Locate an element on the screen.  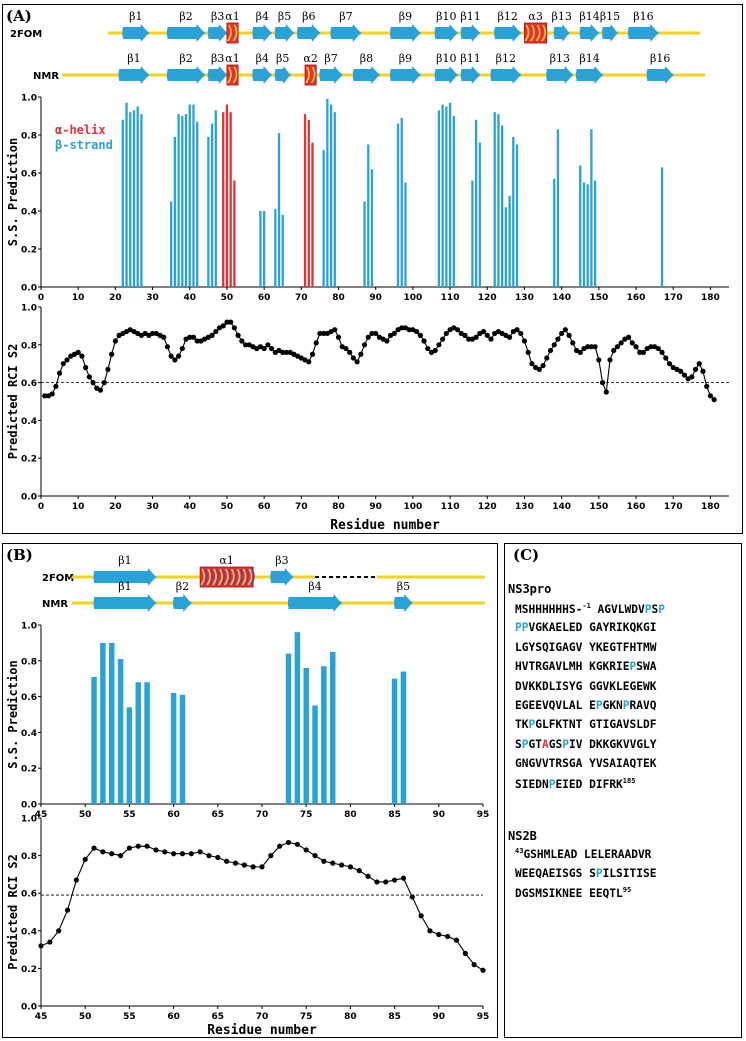
panel-a-ss-xtick-label-4: 40 is located at coordinates (189, 298).